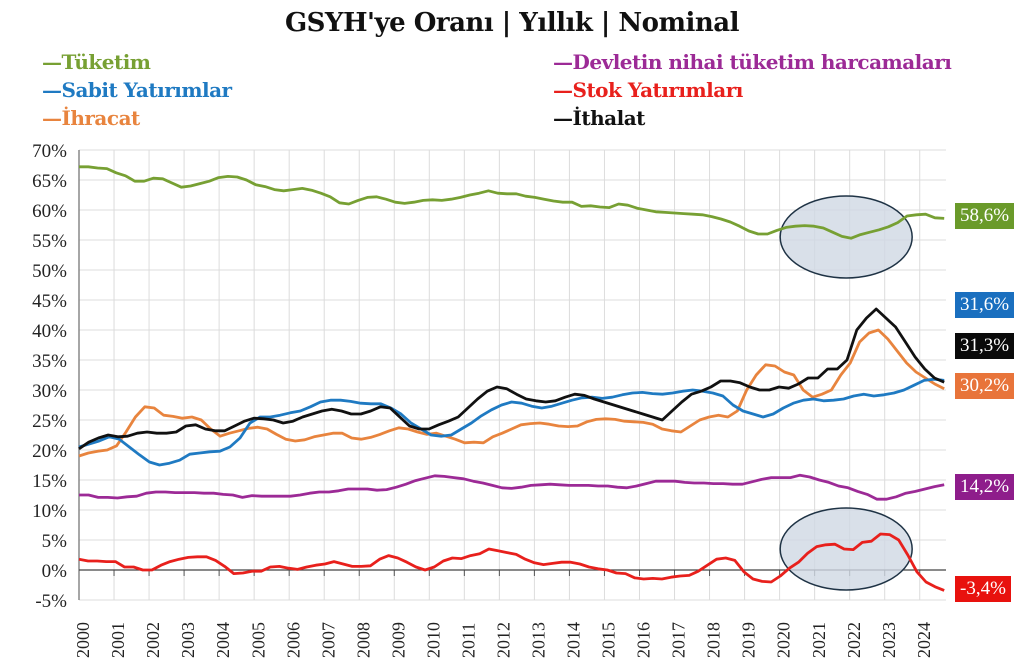 This screenshot has width=1024, height=668. I want to click on x-tick-label: 2002, so click(153, 640).